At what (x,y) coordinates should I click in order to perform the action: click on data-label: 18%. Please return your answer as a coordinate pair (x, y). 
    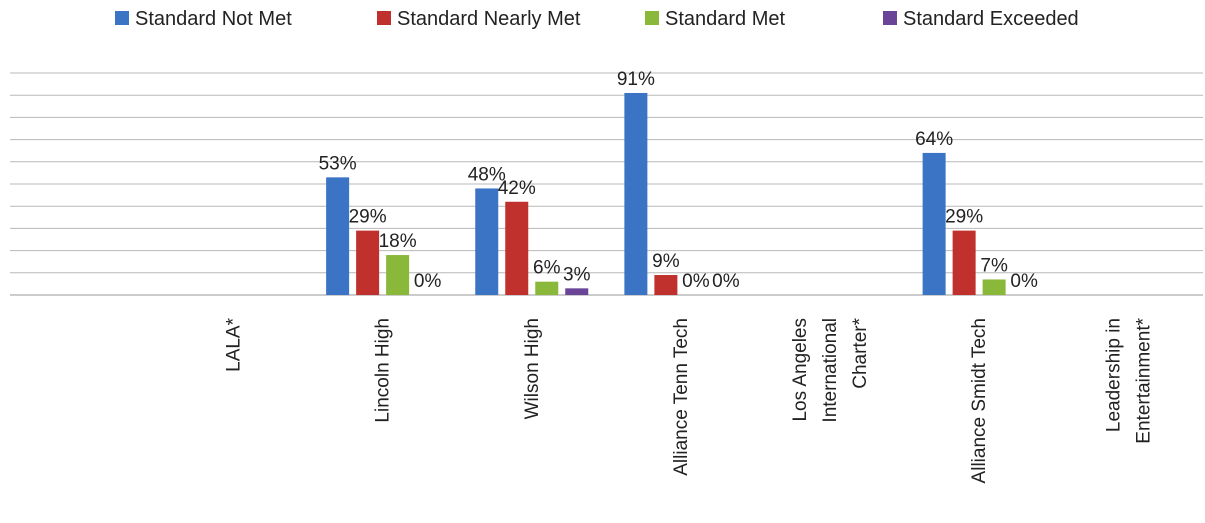
    Looking at the image, I should click on (398, 241).